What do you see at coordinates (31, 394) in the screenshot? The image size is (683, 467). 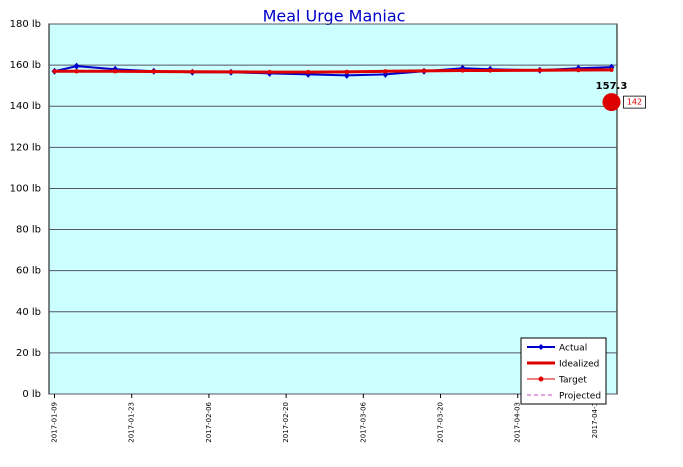 I see `y-tick-label: 0 lb` at bounding box center [31, 394].